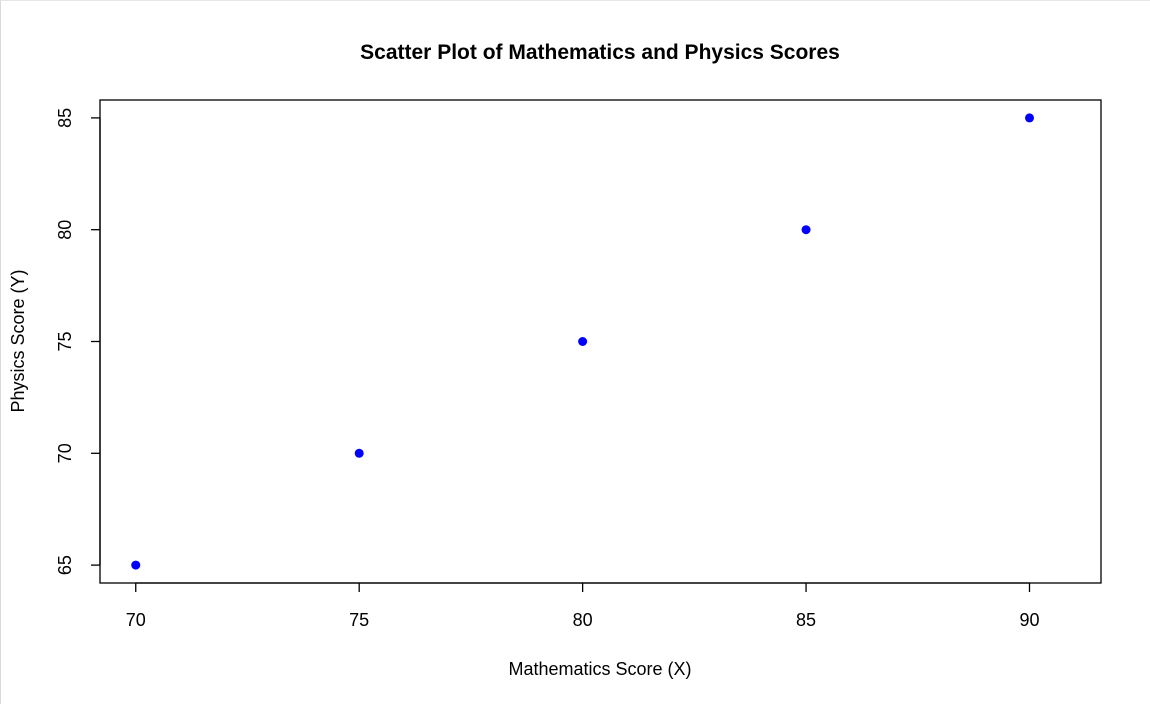 This screenshot has width=1150, height=705. Describe the element at coordinates (65, 453) in the screenshot. I see `y-tick-label: 70` at that location.